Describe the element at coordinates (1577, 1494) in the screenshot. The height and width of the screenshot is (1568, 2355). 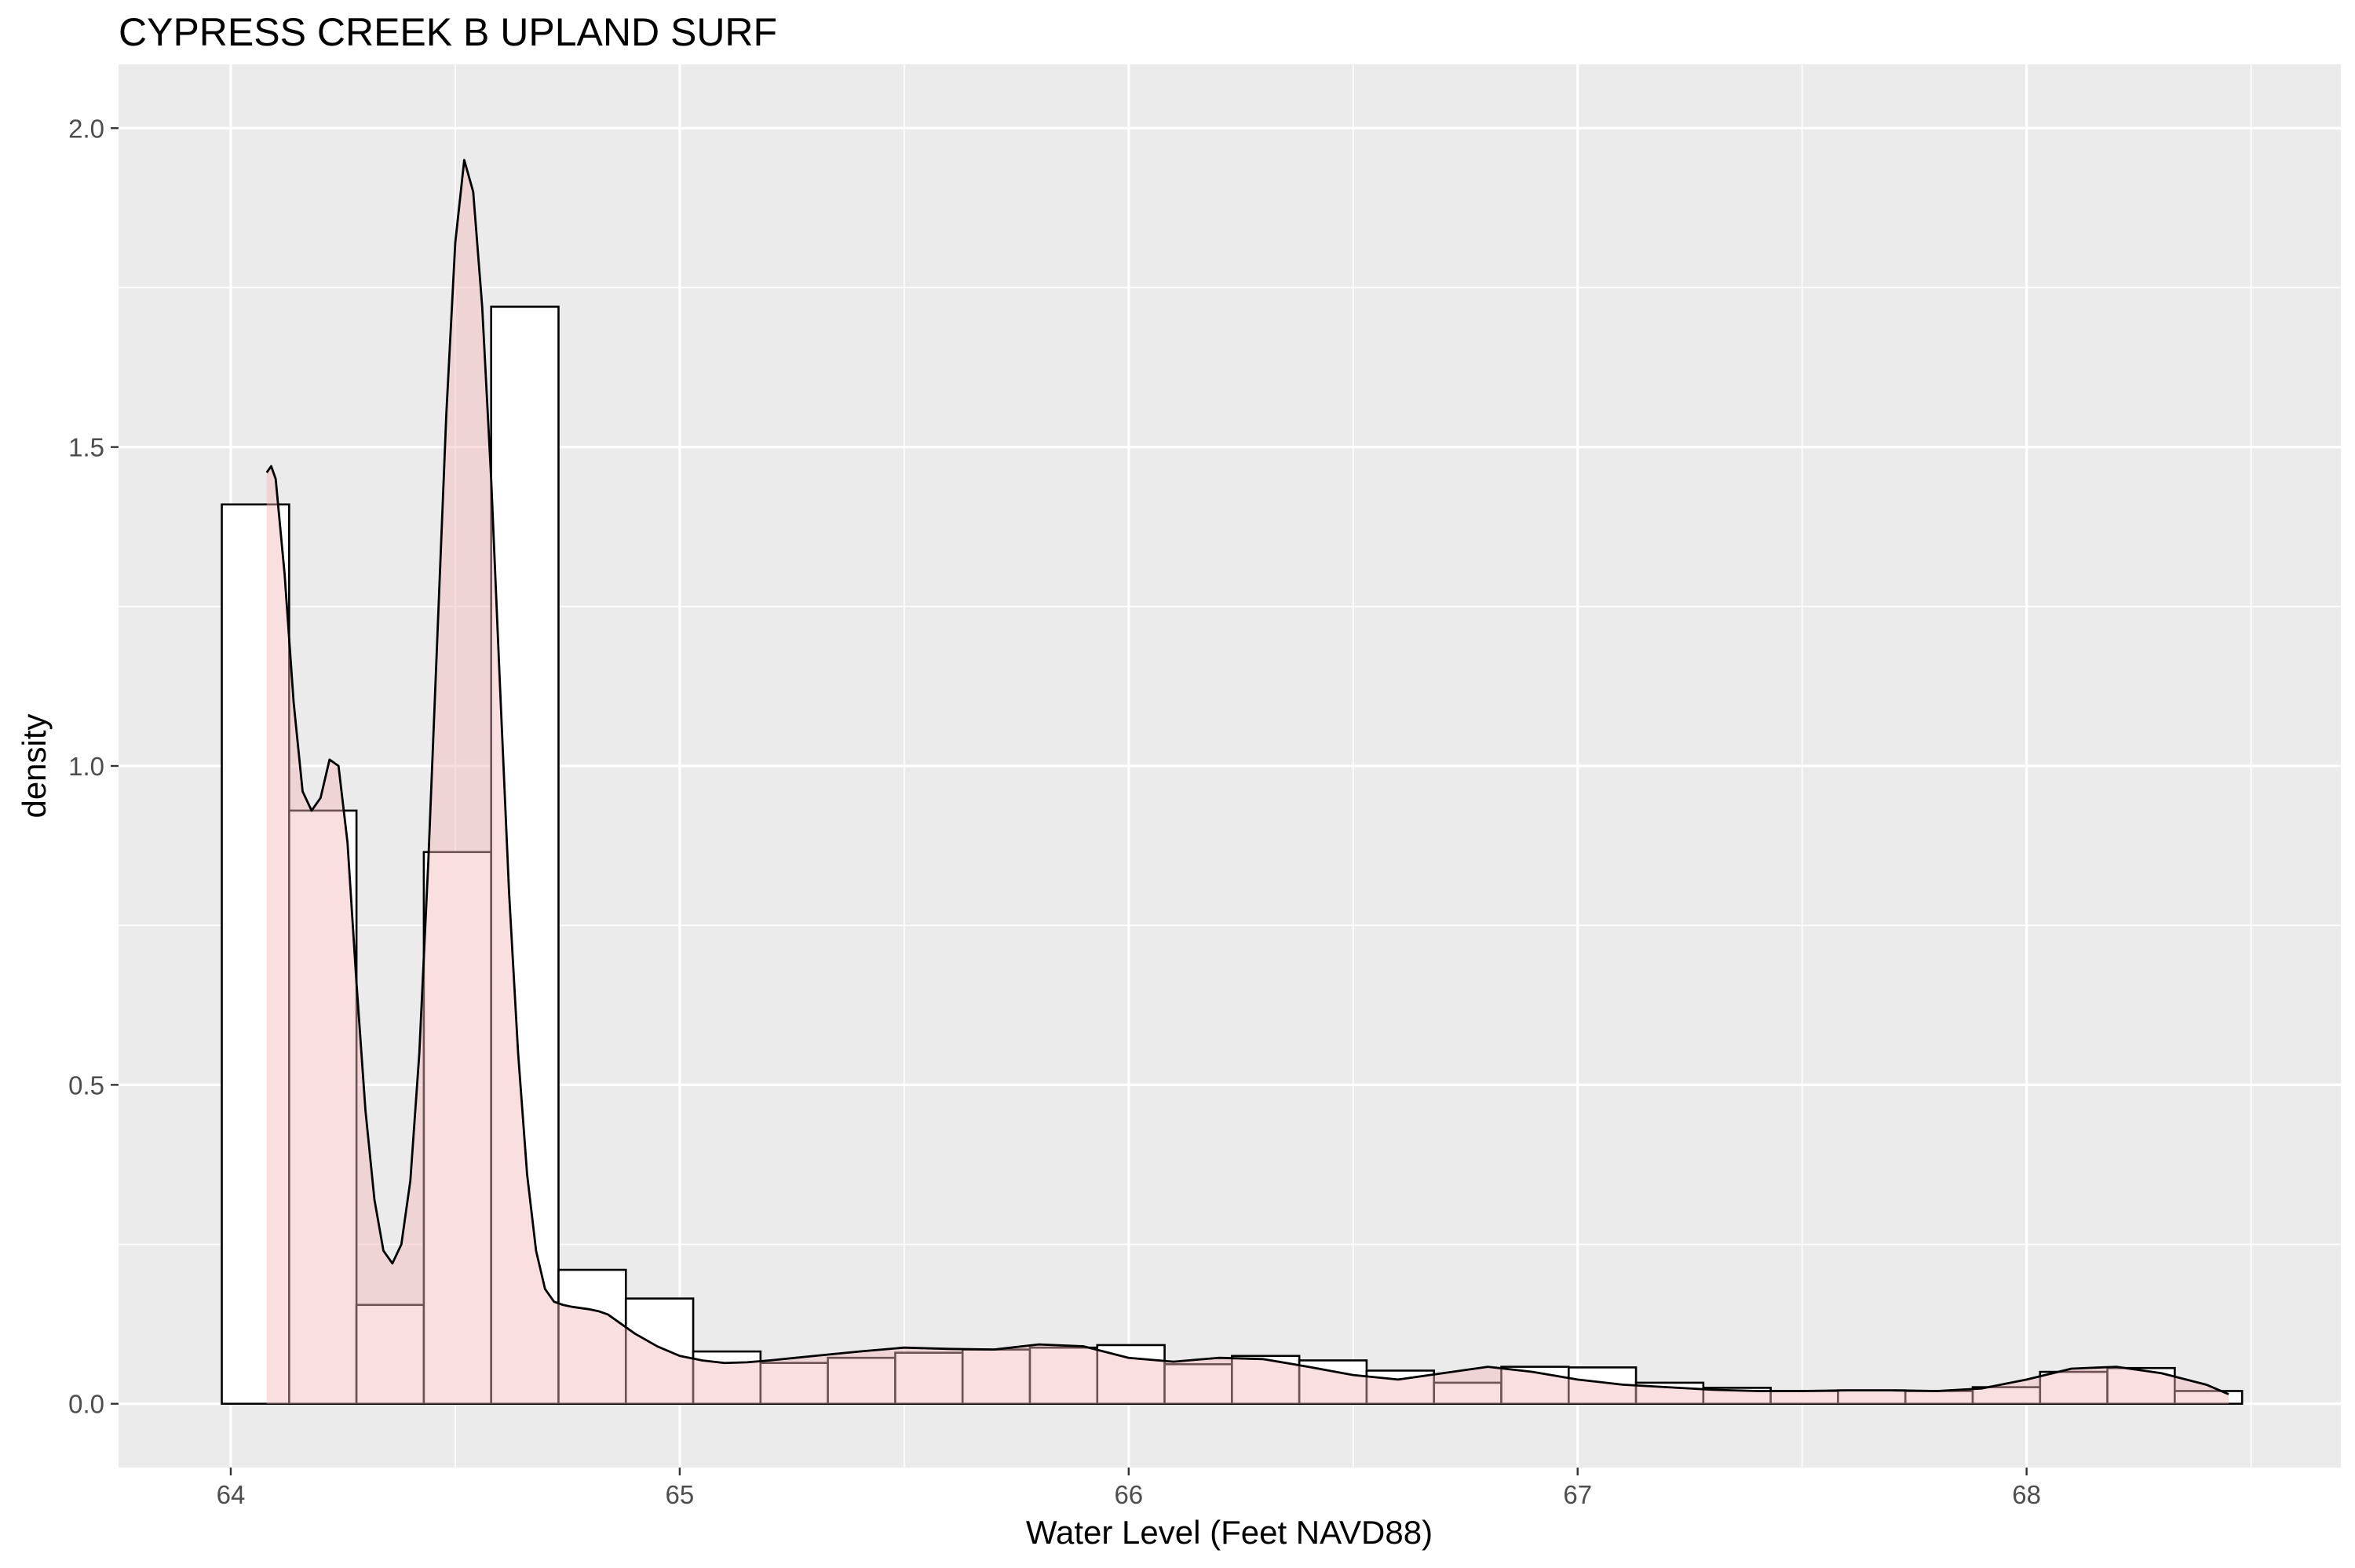
I see `x-tick-label: 67` at that location.